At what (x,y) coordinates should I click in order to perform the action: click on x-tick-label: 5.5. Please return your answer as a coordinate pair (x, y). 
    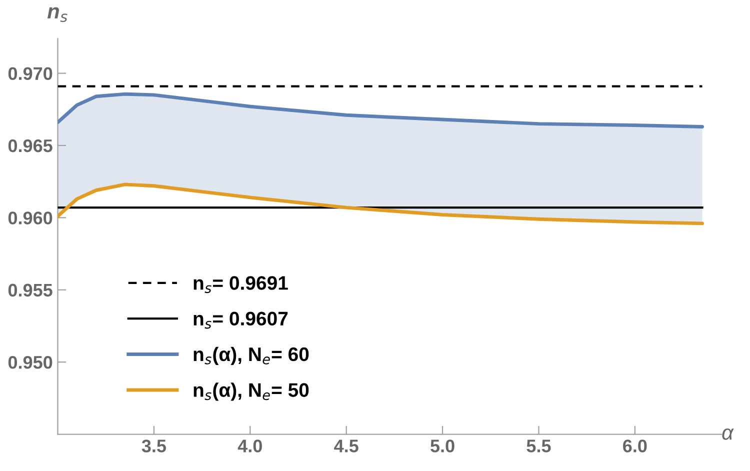
    Looking at the image, I should click on (538, 446).